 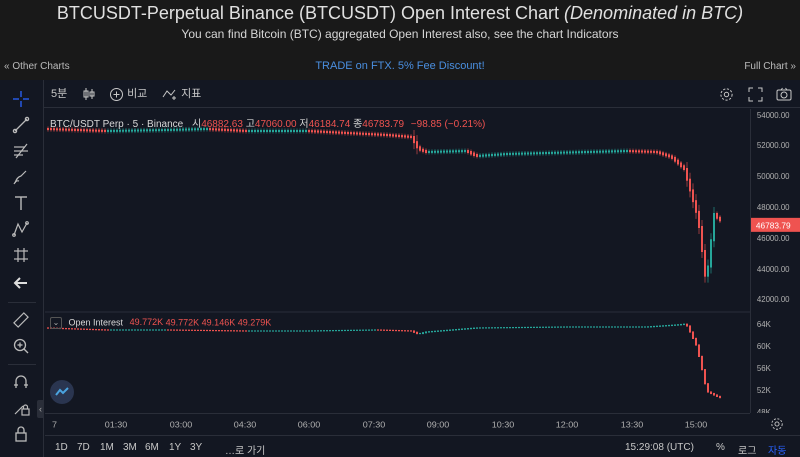 What do you see at coordinates (777, 451) in the screenshot?
I see `auto-toggle: 자동` at bounding box center [777, 451].